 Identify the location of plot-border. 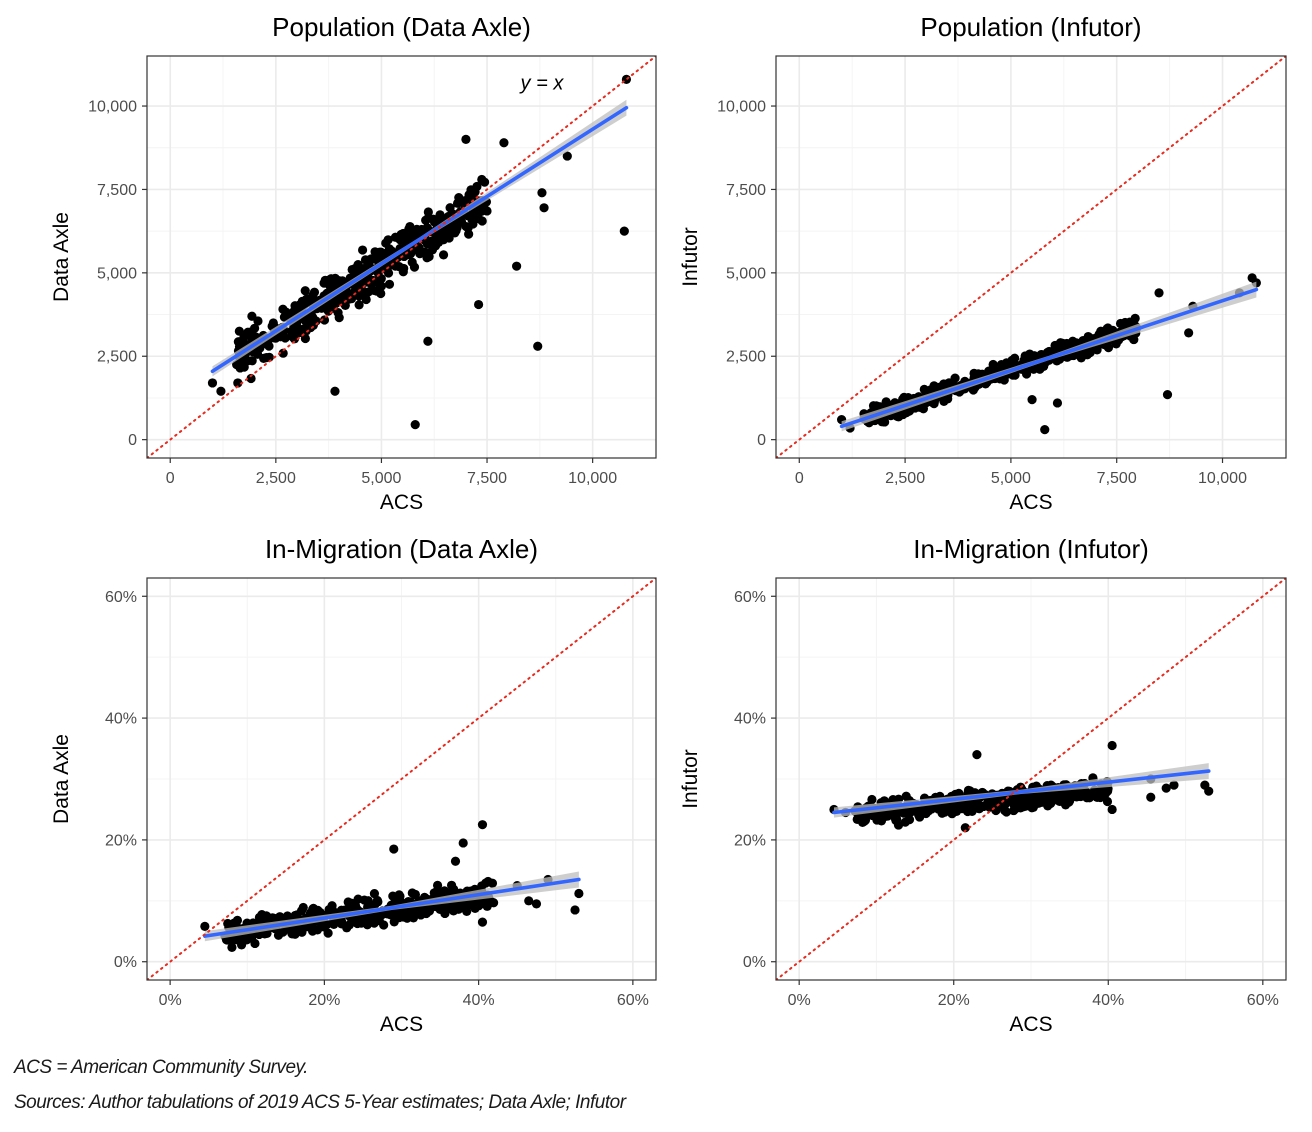
(401, 257).